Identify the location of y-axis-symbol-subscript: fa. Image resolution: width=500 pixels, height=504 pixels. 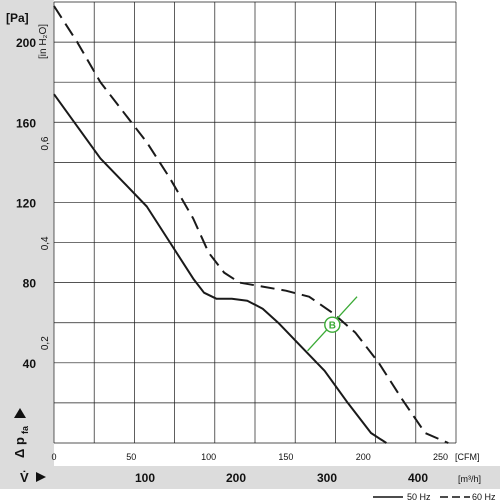
(25, 429).